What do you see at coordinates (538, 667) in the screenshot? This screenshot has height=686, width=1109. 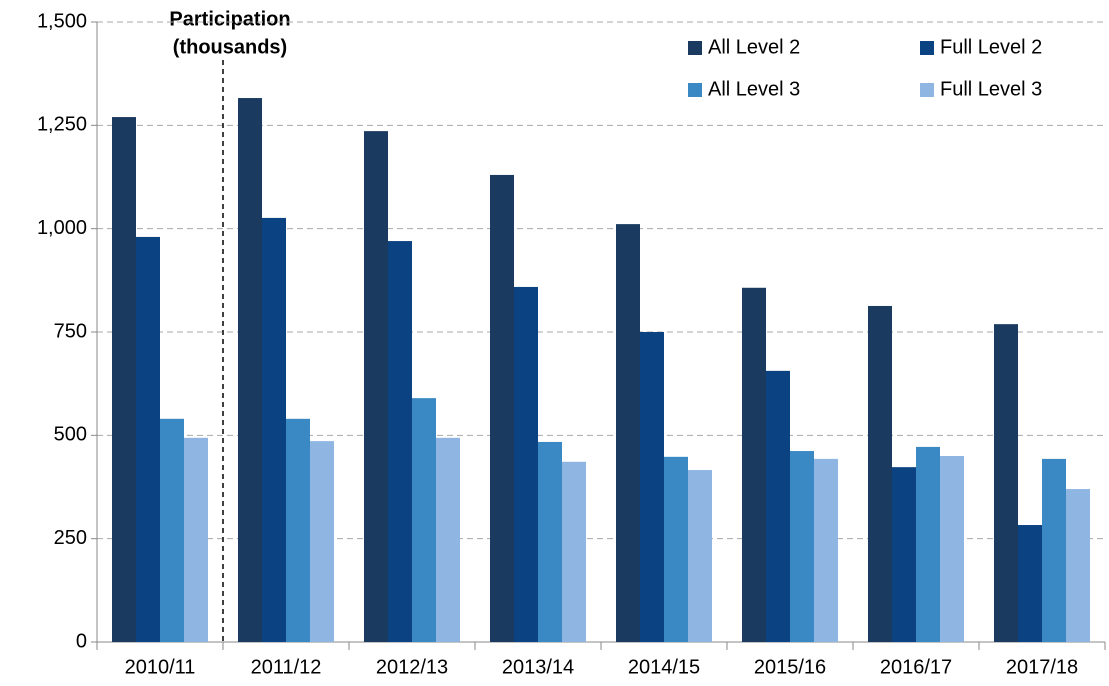 I see `x-tick-label: 2013/14` at bounding box center [538, 667].